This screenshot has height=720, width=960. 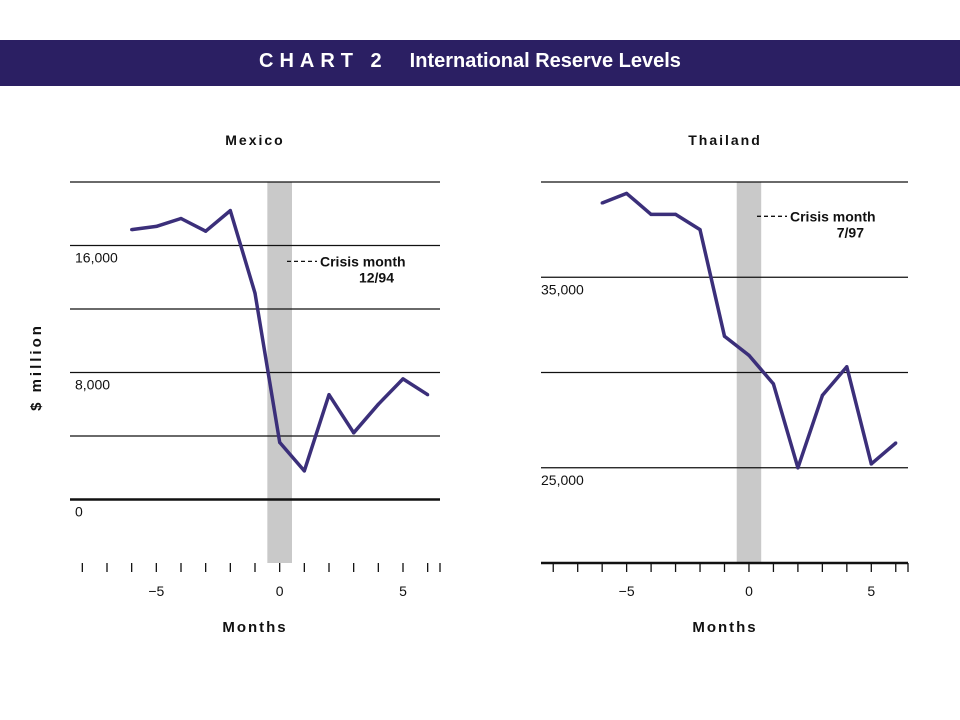 I want to click on chart-number-label: CHART 2, so click(x=323, y=61).